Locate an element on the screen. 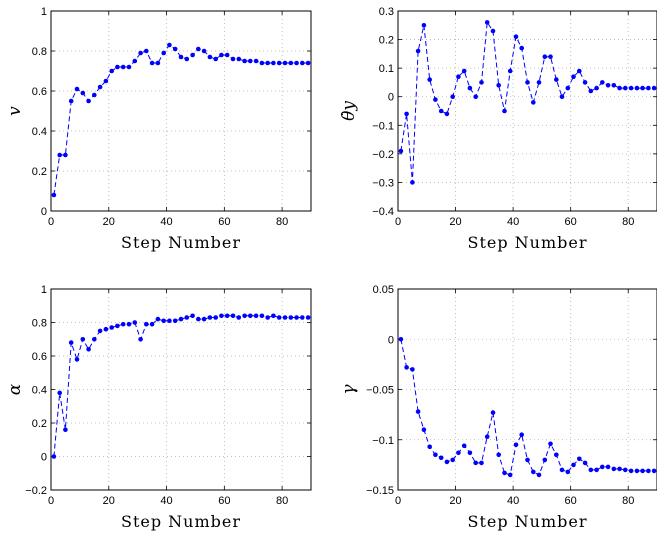  y-tick-label: 1 is located at coordinates (44, 12).